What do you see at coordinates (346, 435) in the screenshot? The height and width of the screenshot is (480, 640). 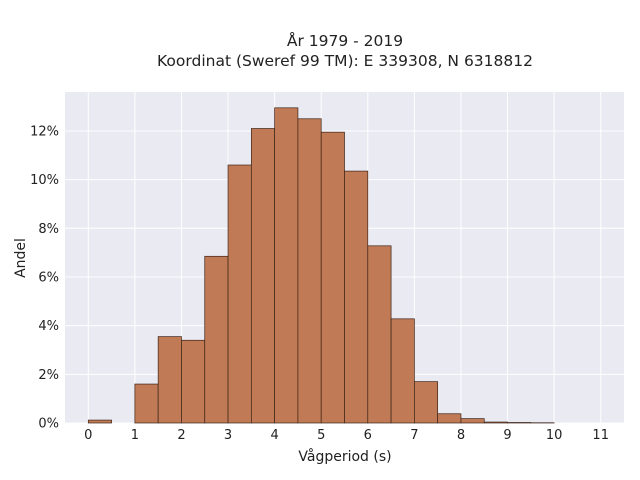 I see `x-tick-labels: 0 1 2 3 4 5 6 7 8 9 10 11` at bounding box center [346, 435].